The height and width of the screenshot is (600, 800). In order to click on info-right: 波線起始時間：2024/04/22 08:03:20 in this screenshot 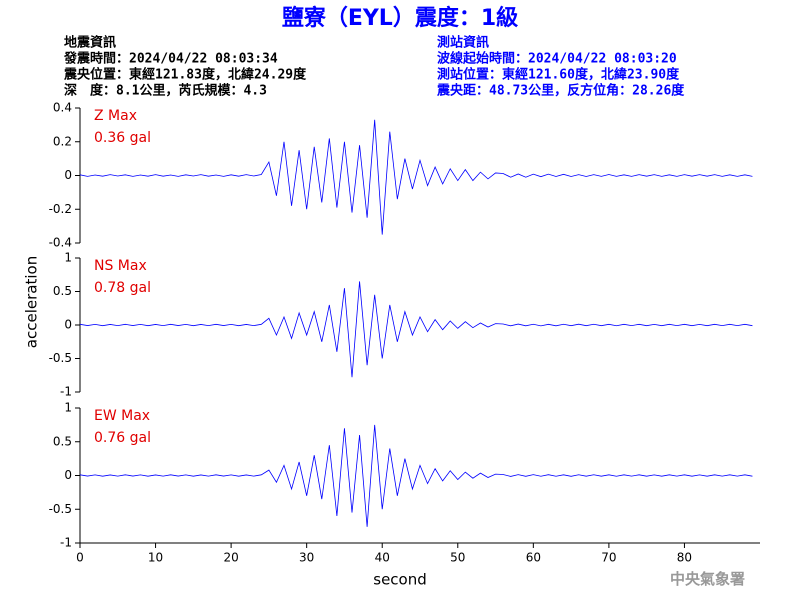, I will do `click(557, 59)`.